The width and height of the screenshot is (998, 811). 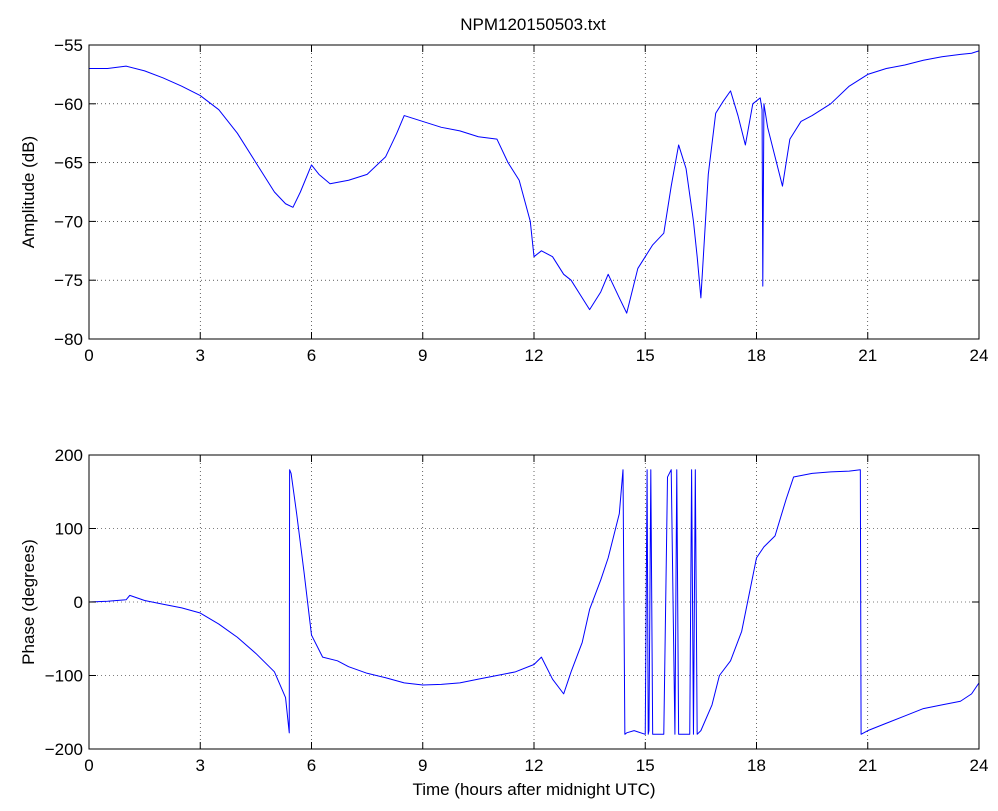 What do you see at coordinates (68, 221) in the screenshot?
I see `amplitude-ytick-label: −70` at bounding box center [68, 221].